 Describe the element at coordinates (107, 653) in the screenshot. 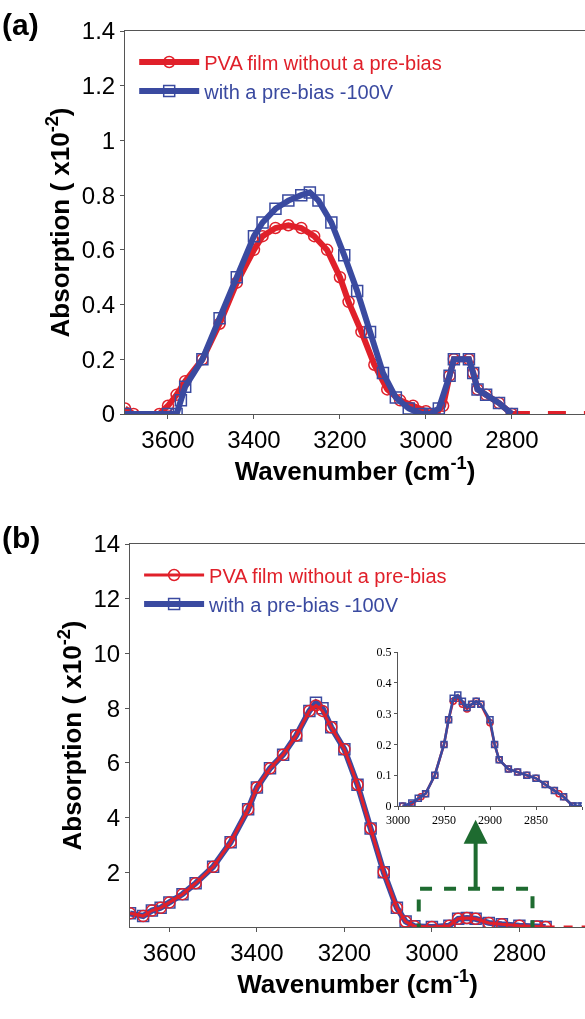

I see `y-tick-label: 10` at that location.